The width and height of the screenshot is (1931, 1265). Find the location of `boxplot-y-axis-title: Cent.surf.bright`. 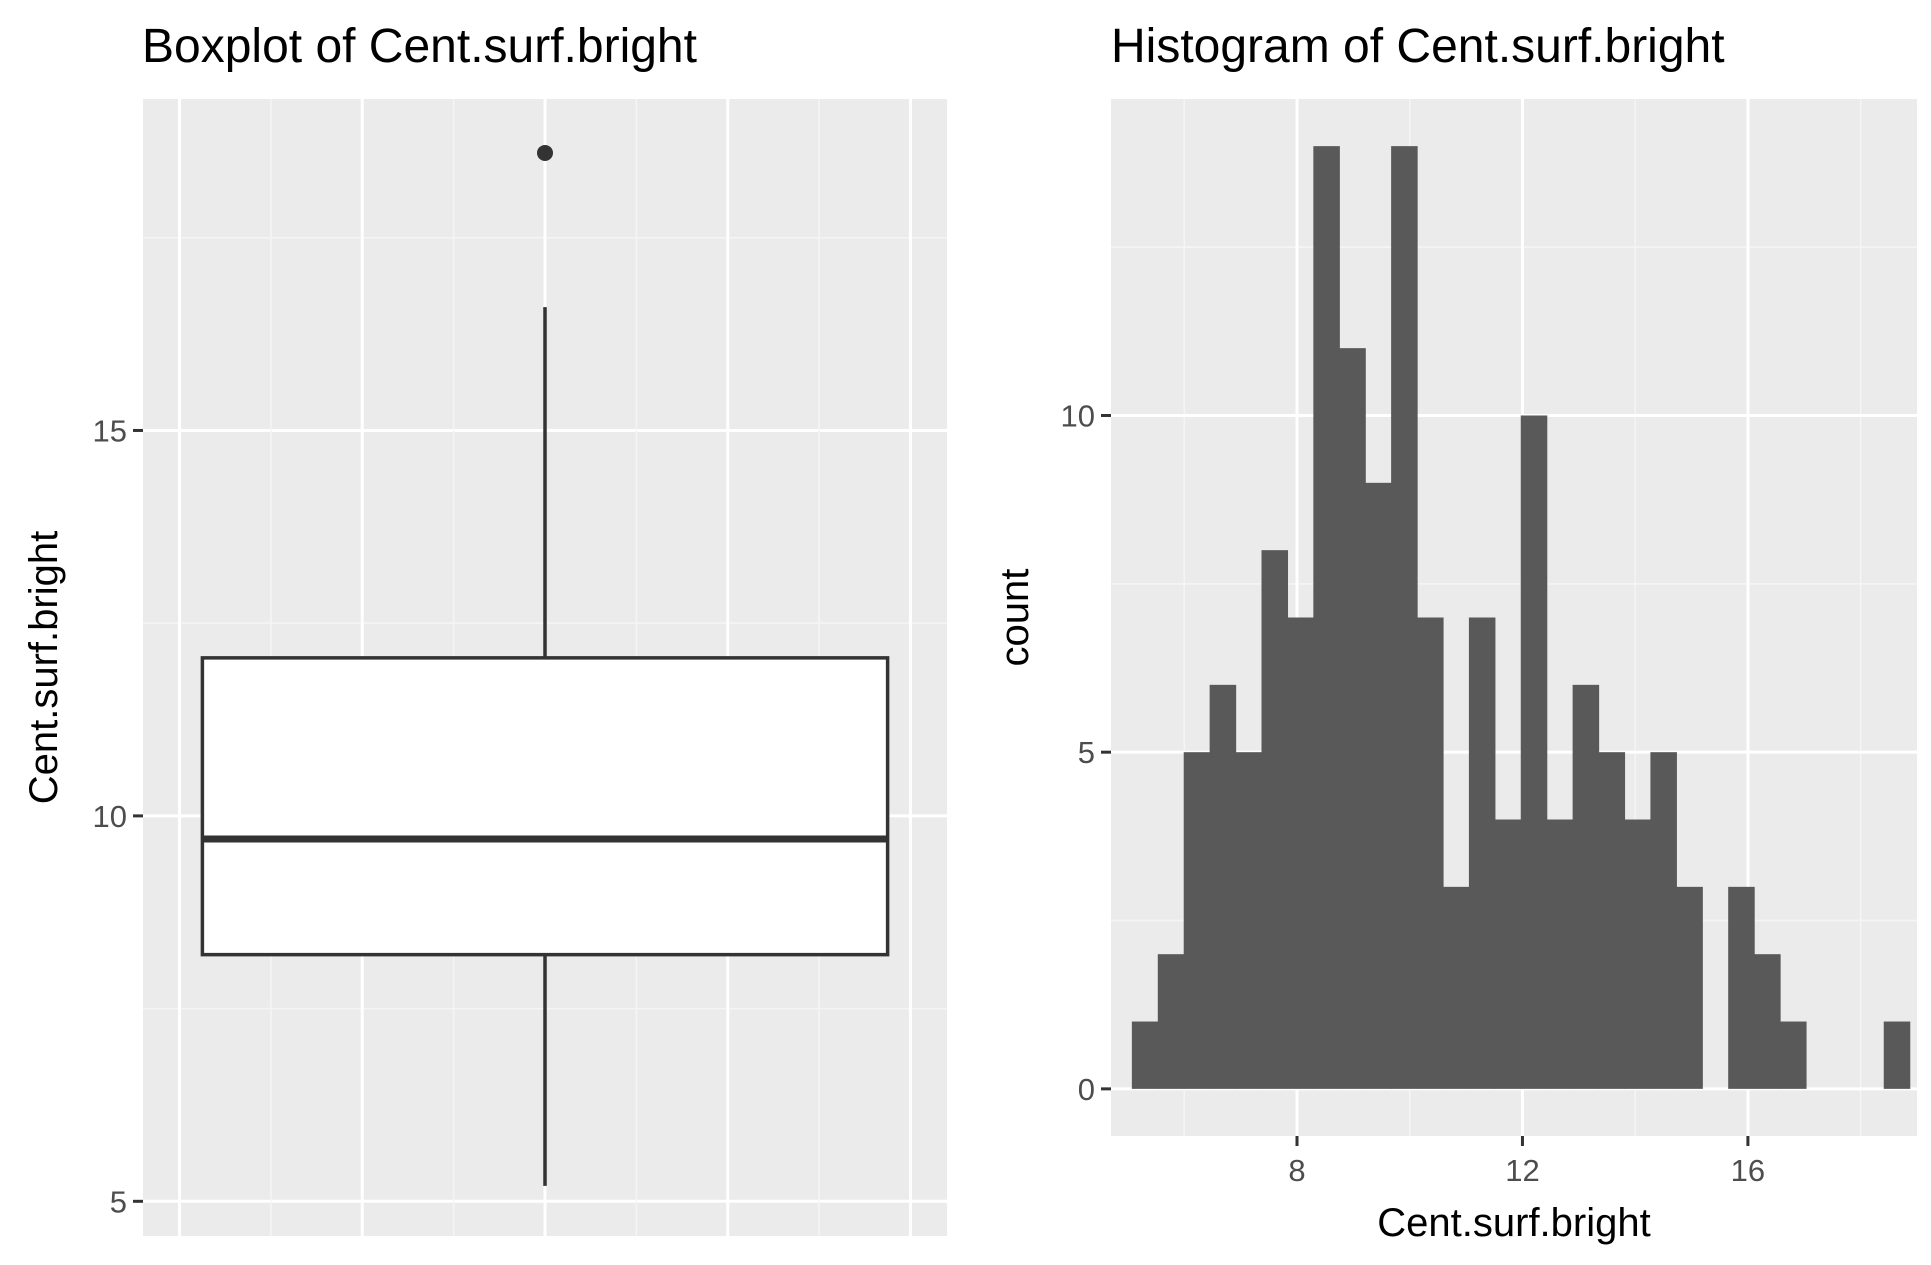

boxplot-y-axis-title: Cent.surf.bright is located at coordinates (44, 667).